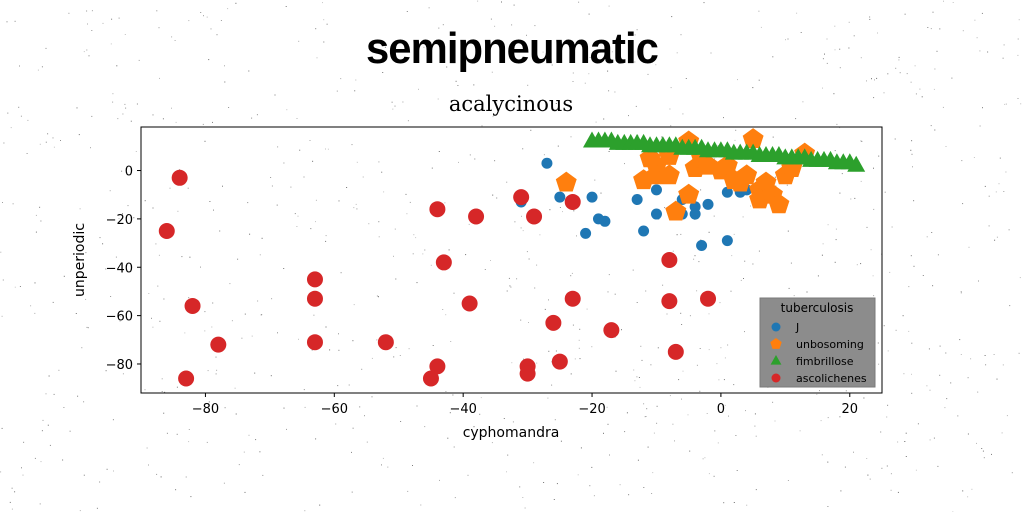 Image resolution: width=1024 pixels, height=512 pixels. Describe the element at coordinates (797, 327) in the screenshot. I see `legend-label: J` at that location.